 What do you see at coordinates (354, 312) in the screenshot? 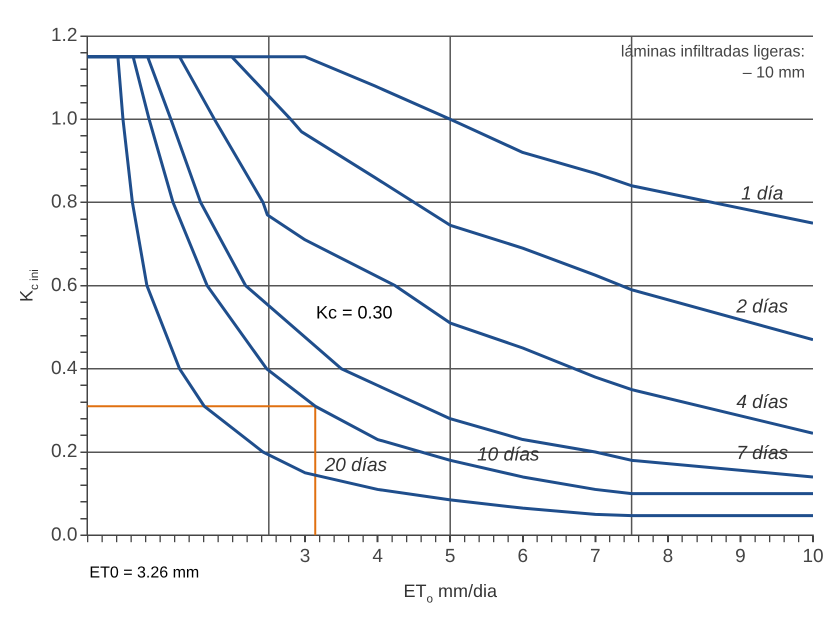
I see `annotation: Kc = 0.30` at bounding box center [354, 312].